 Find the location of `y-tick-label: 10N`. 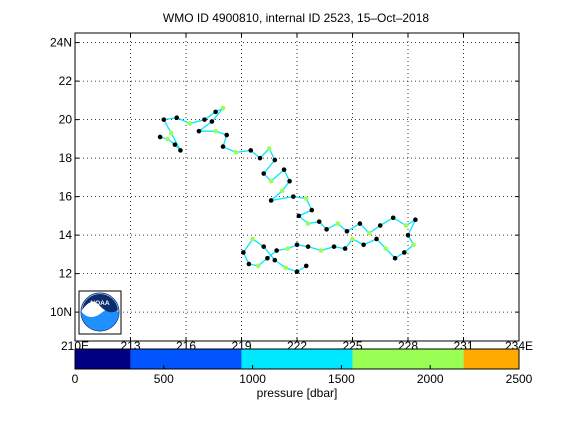

y-tick-label: 10N is located at coordinates (61, 312).